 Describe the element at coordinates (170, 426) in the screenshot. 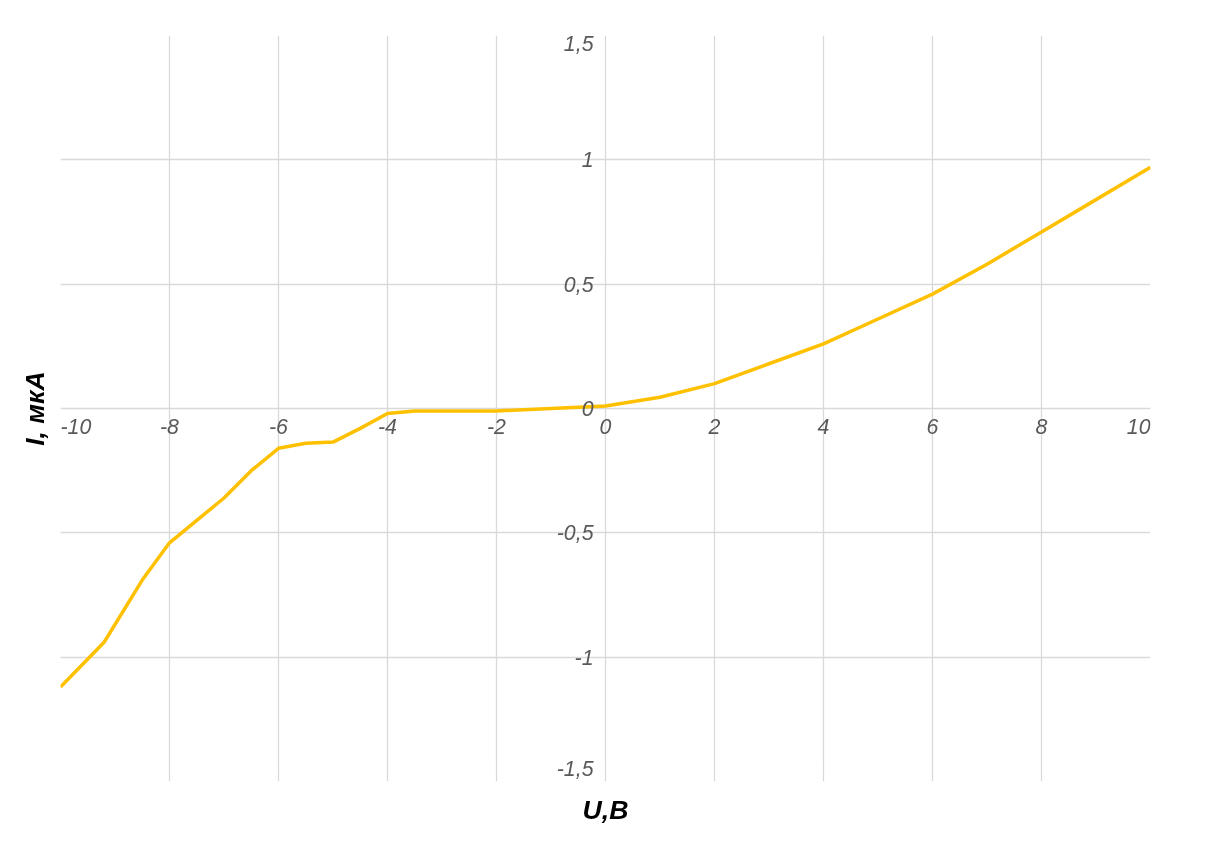

I see `x-tick-label: -8` at that location.